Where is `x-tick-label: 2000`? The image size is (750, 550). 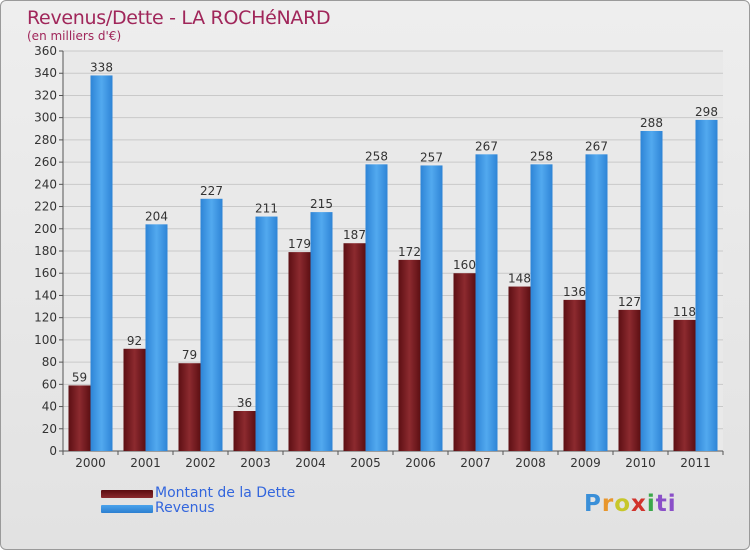
x-tick-label: 2000 is located at coordinates (90, 463).